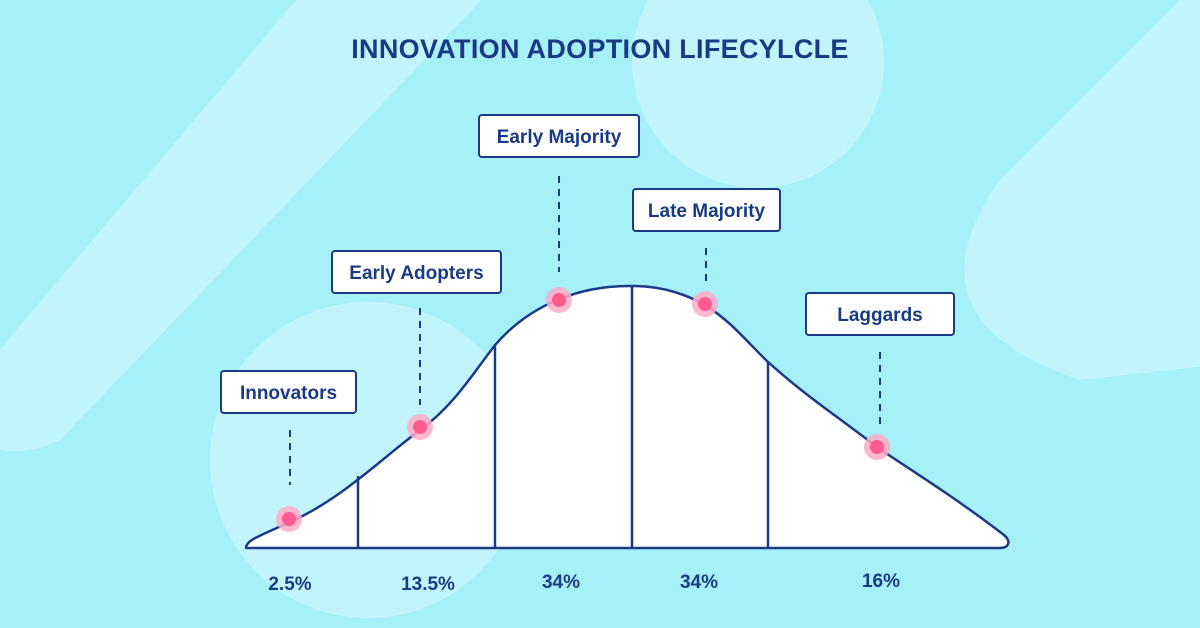 The image size is (1200, 628). Describe the element at coordinates (880, 314) in the screenshot. I see `label-laggards: Laggards` at that location.